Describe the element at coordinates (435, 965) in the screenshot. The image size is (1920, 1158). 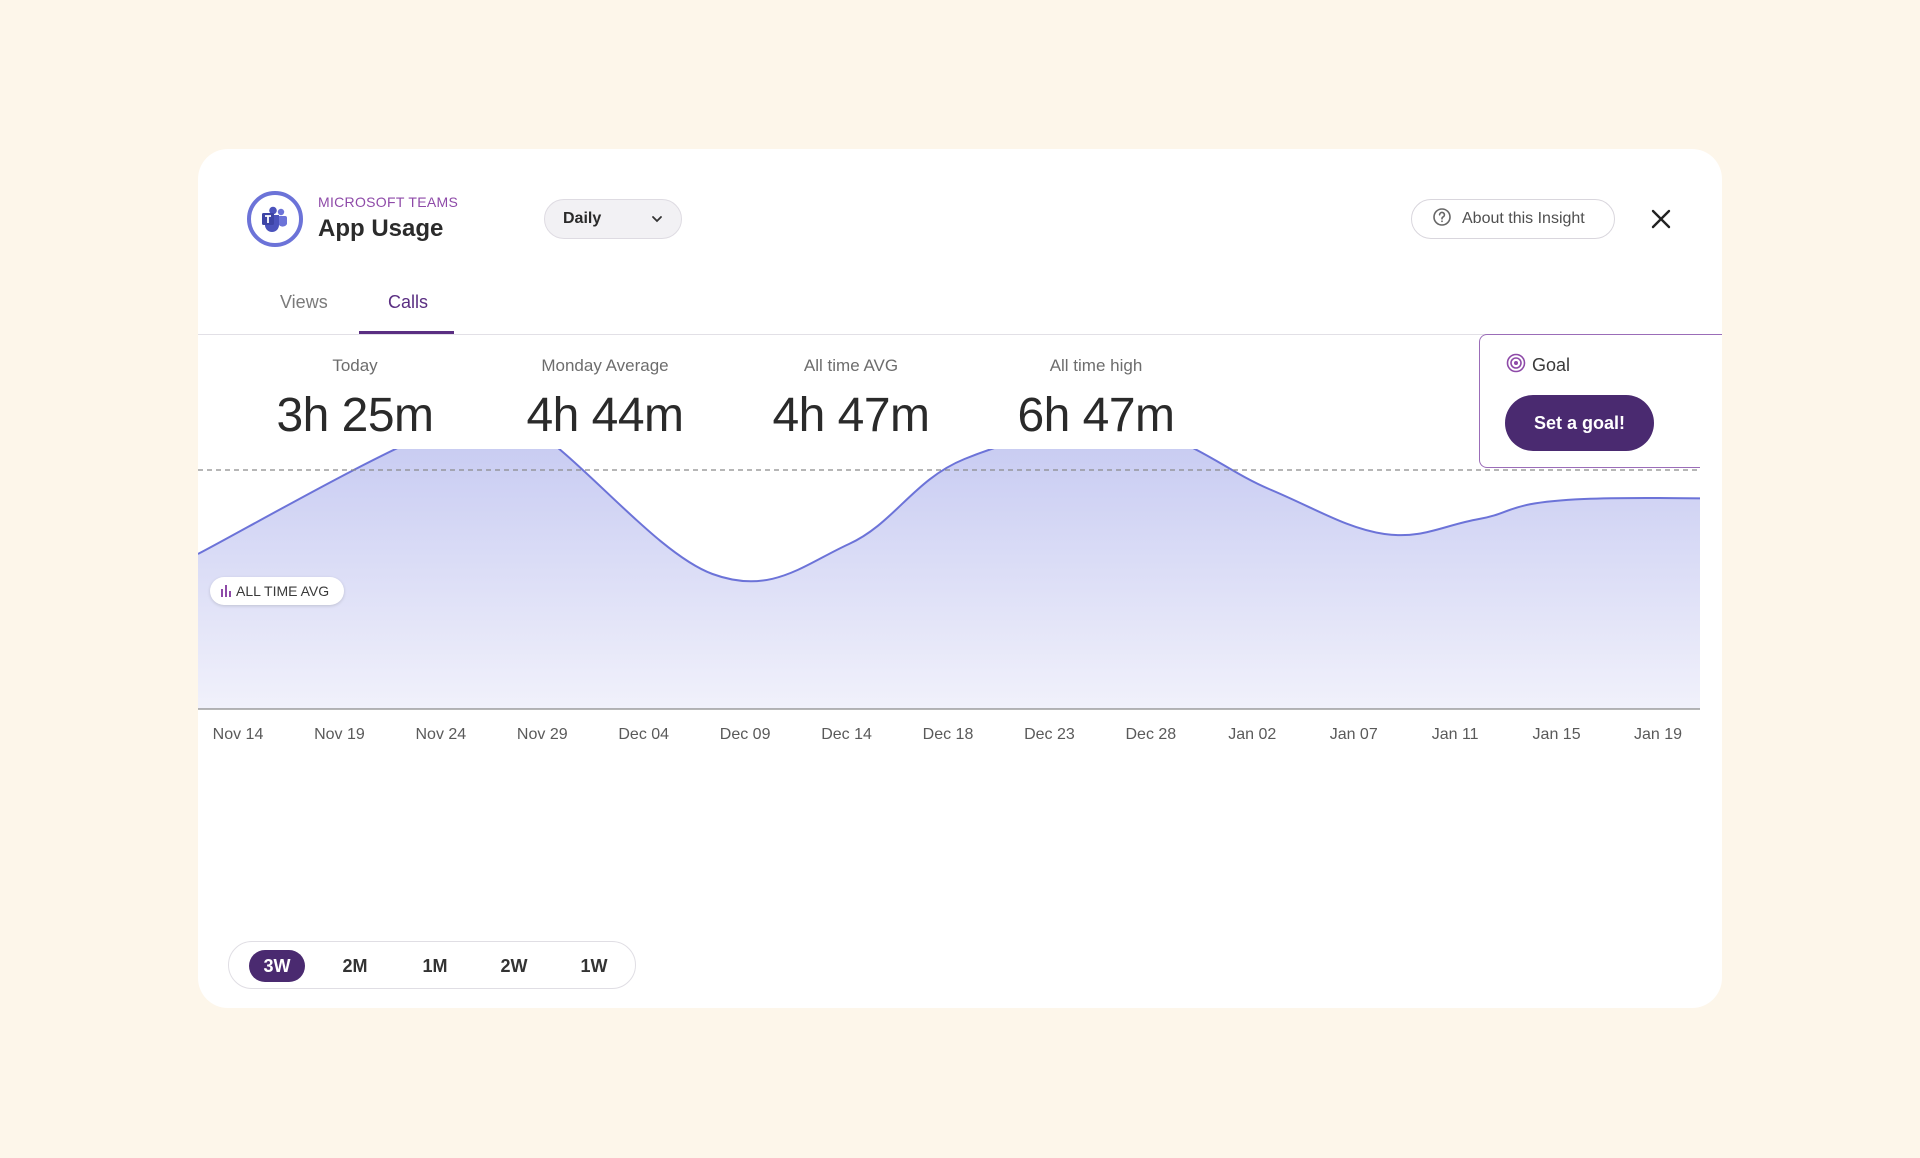
I see `range-1m-button: 1M` at that location.